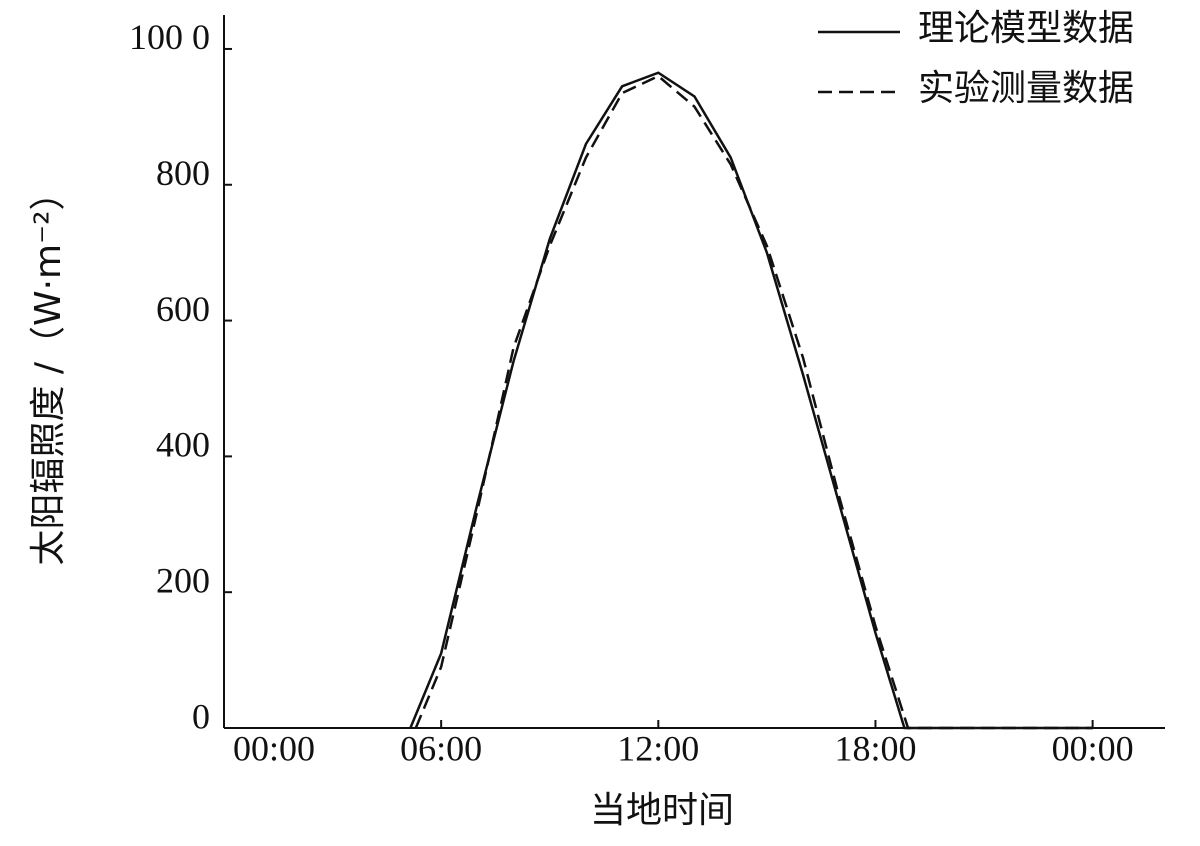  I want to click on x-axis-label: 当地时间, so click(662, 810).